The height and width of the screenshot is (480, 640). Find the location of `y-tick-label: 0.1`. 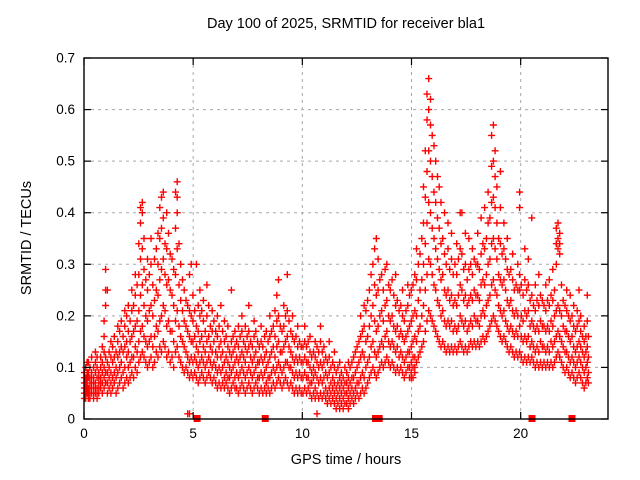

y-tick-label: 0.1 is located at coordinates (65, 367).